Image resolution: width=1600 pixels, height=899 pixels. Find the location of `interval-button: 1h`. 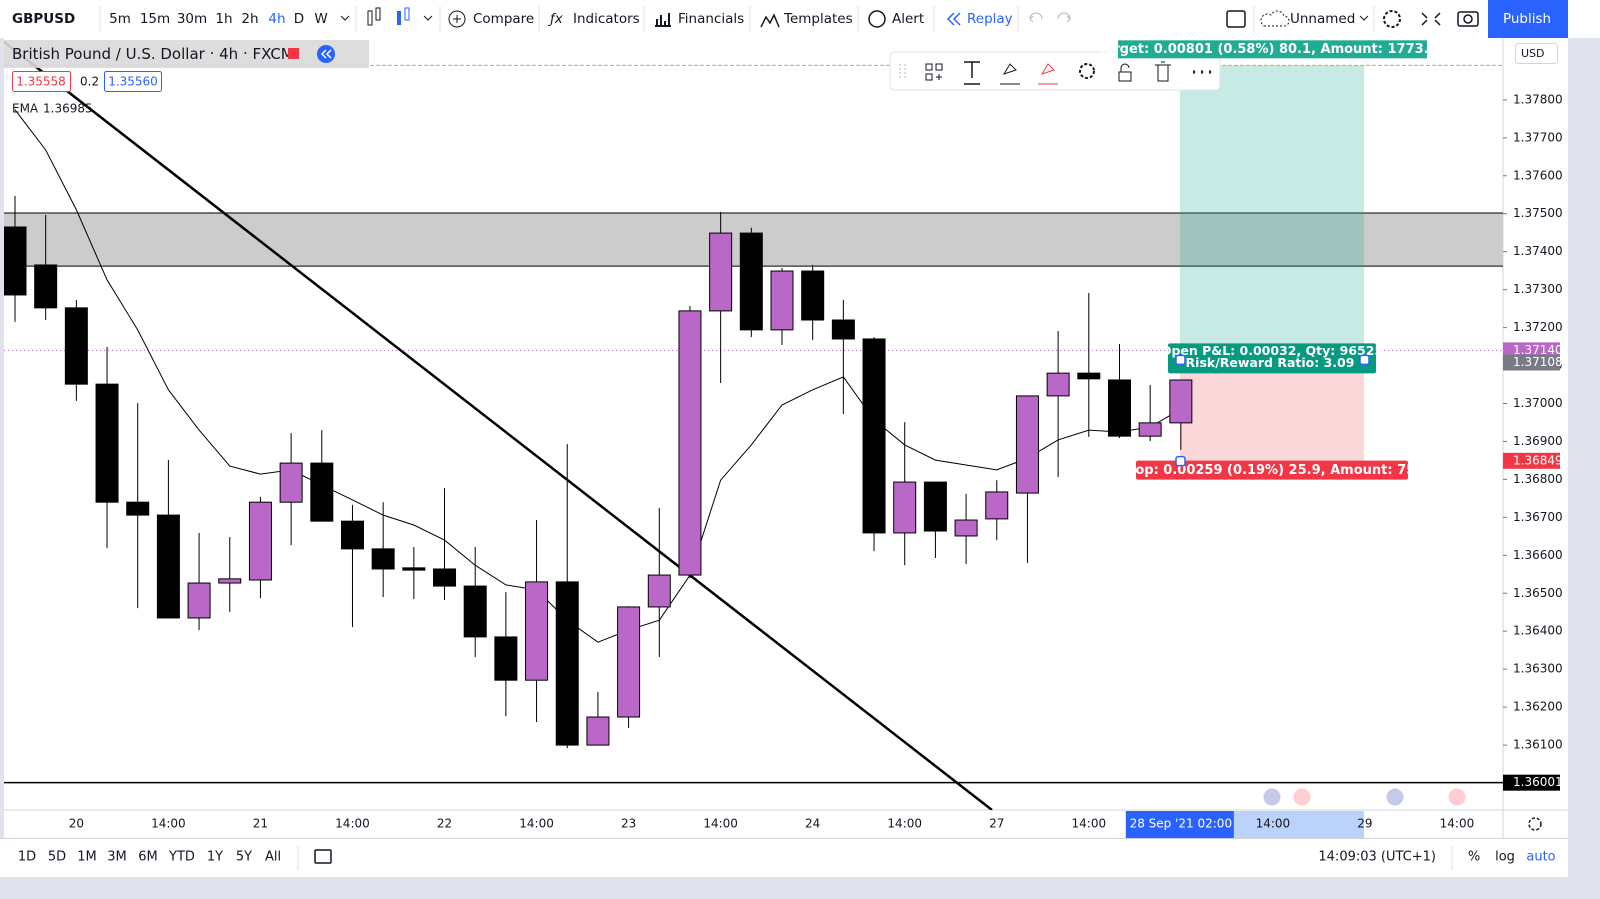

interval-button: 1h is located at coordinates (223, 19).